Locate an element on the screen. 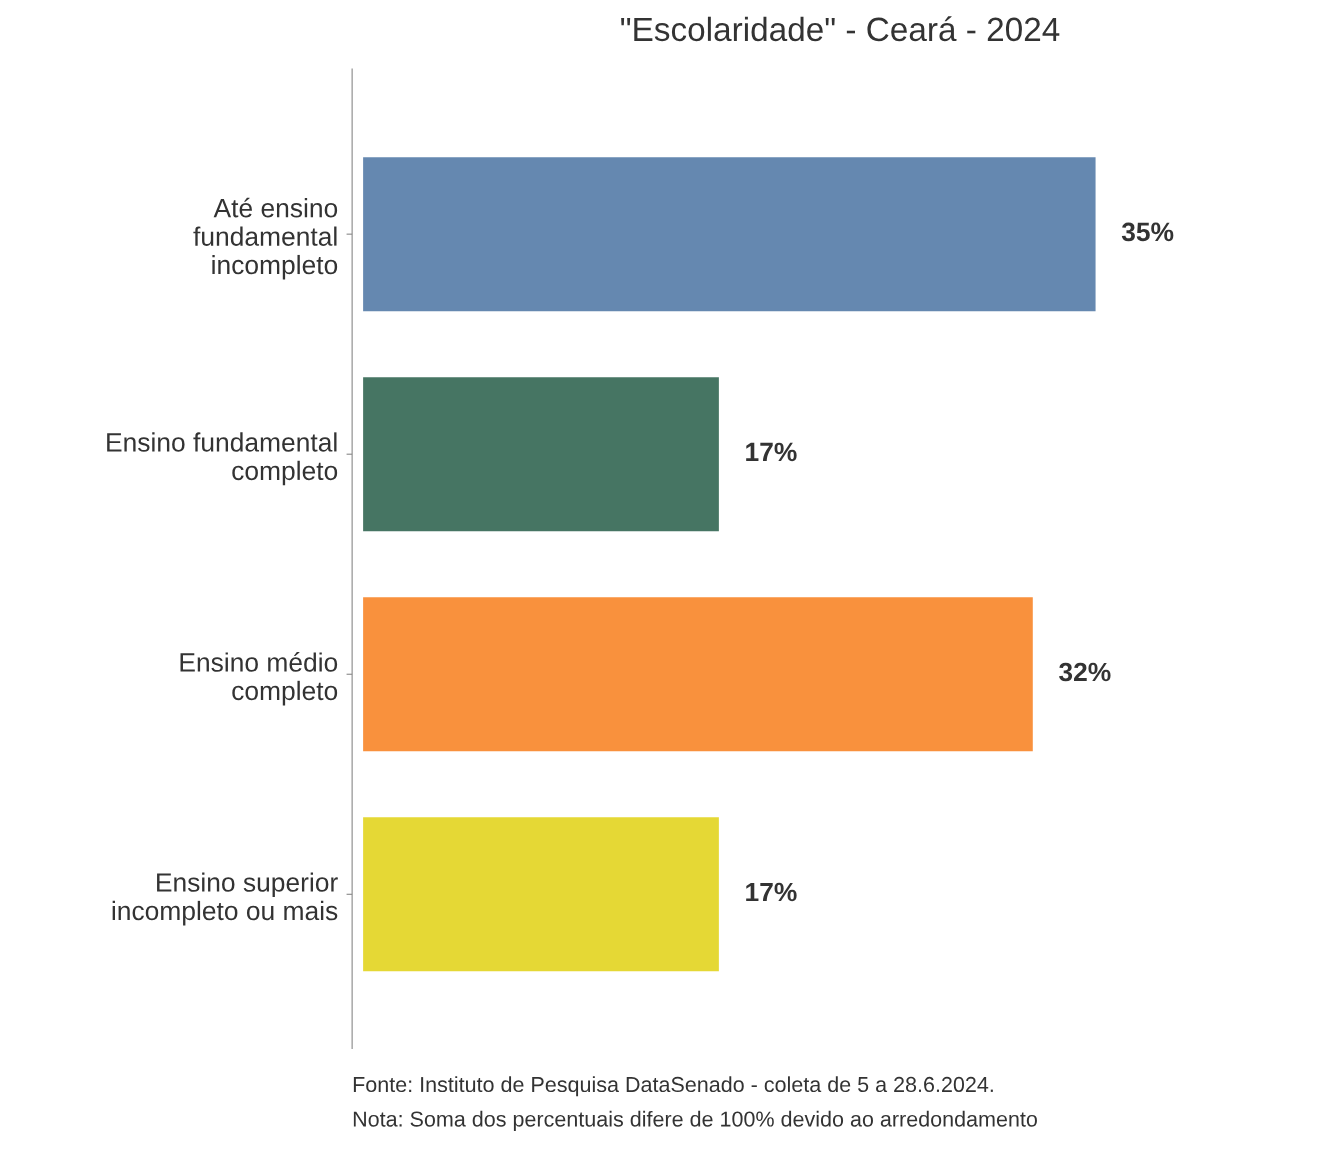 Image resolution: width=1344 pixels, height=1152 pixels. y-tick-label: Ensino fundamental completo is located at coordinates (222, 459).